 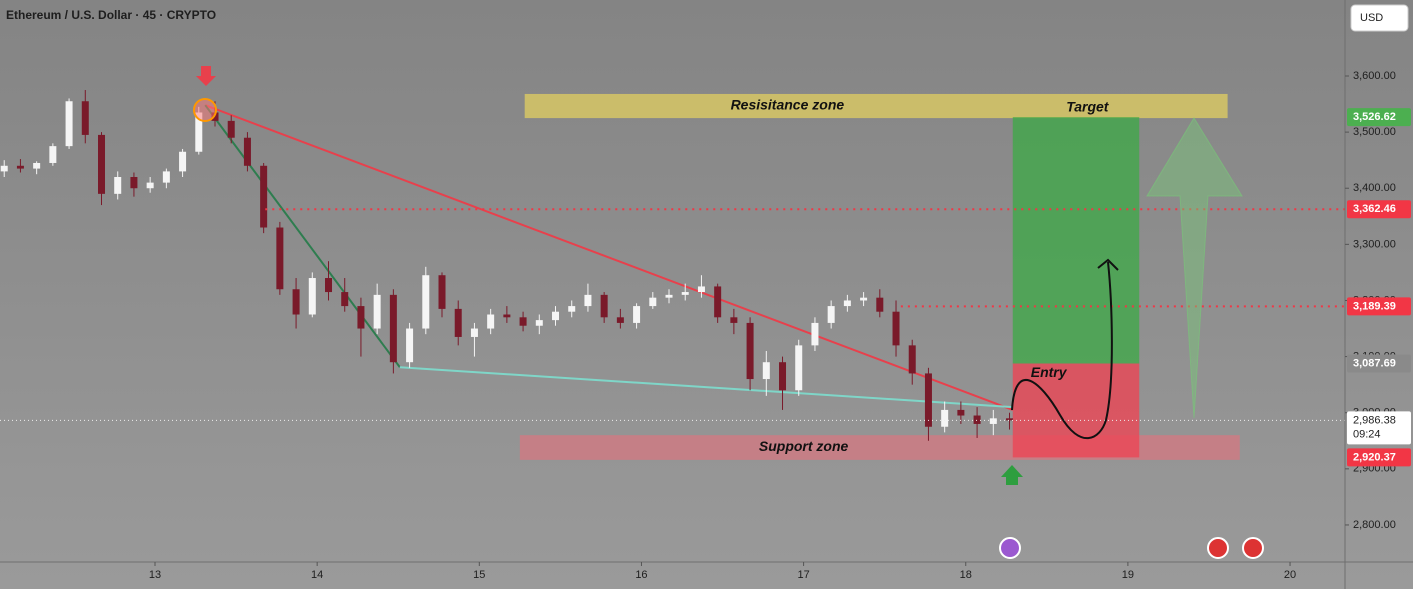 What do you see at coordinates (1088, 107) in the screenshot?
I see `zone-tag: Target` at bounding box center [1088, 107].